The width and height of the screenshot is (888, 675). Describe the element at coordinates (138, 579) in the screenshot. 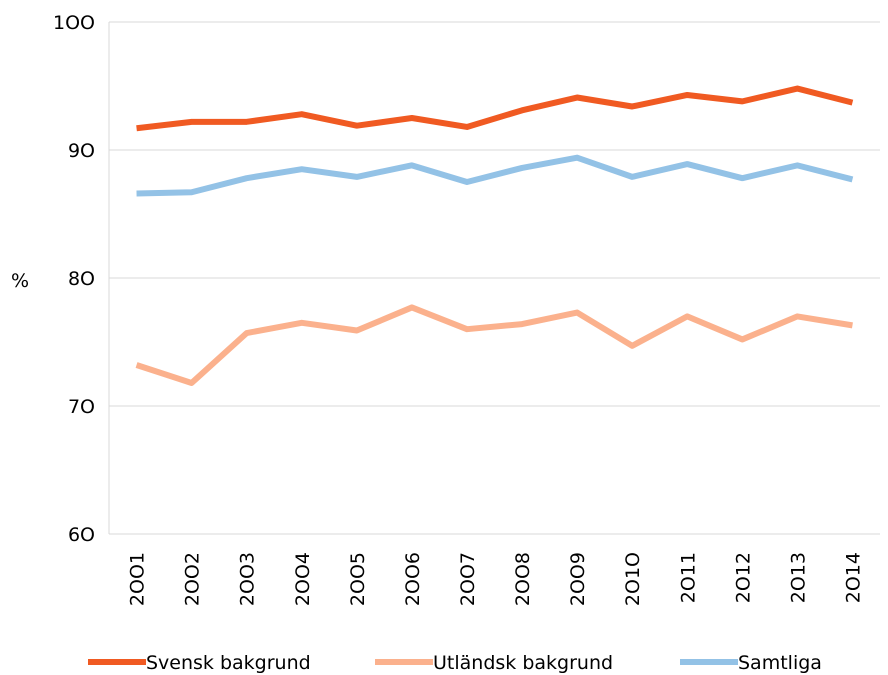

I see `x-tick-label: 2OO1` at that location.